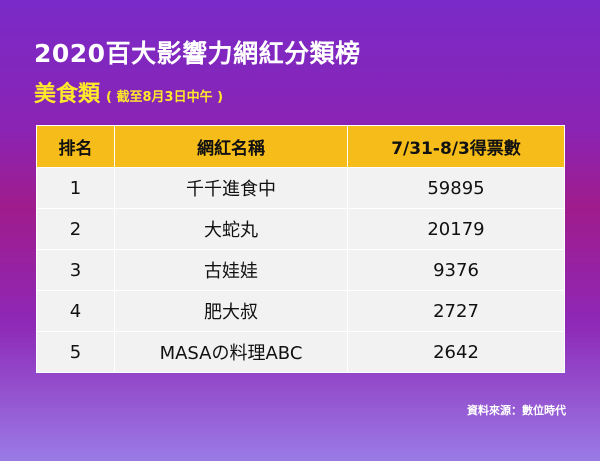  What do you see at coordinates (75, 229) in the screenshot?
I see `rank-cell: 2` at bounding box center [75, 229].